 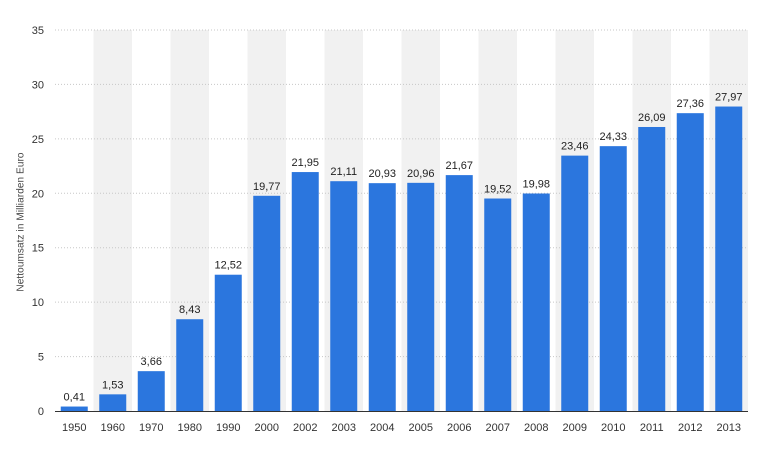 What do you see at coordinates (729, 98) in the screenshot?
I see `data-label: 27,97` at bounding box center [729, 98].